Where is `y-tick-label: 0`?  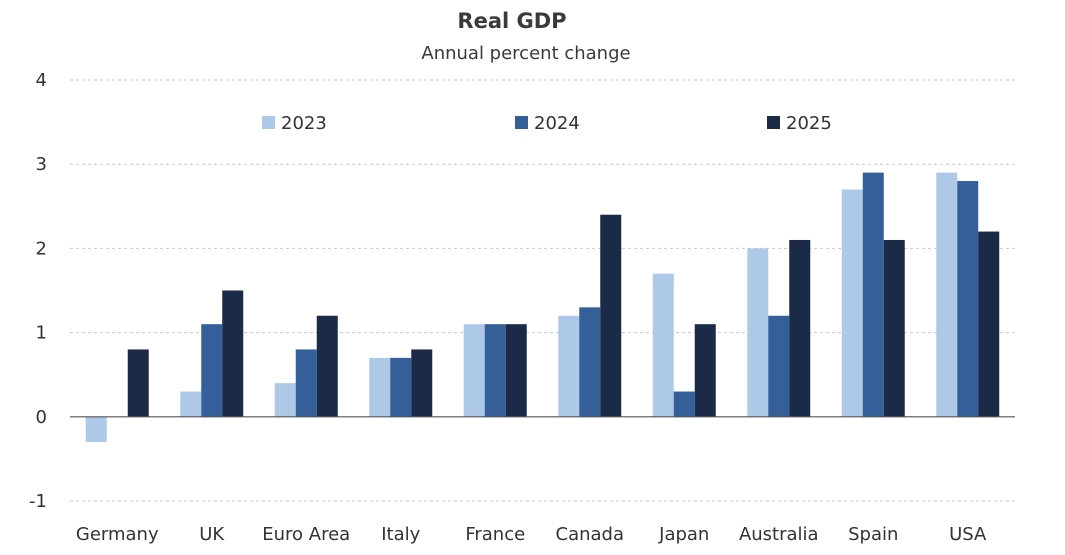 y-tick-label: 0 is located at coordinates (41, 417).